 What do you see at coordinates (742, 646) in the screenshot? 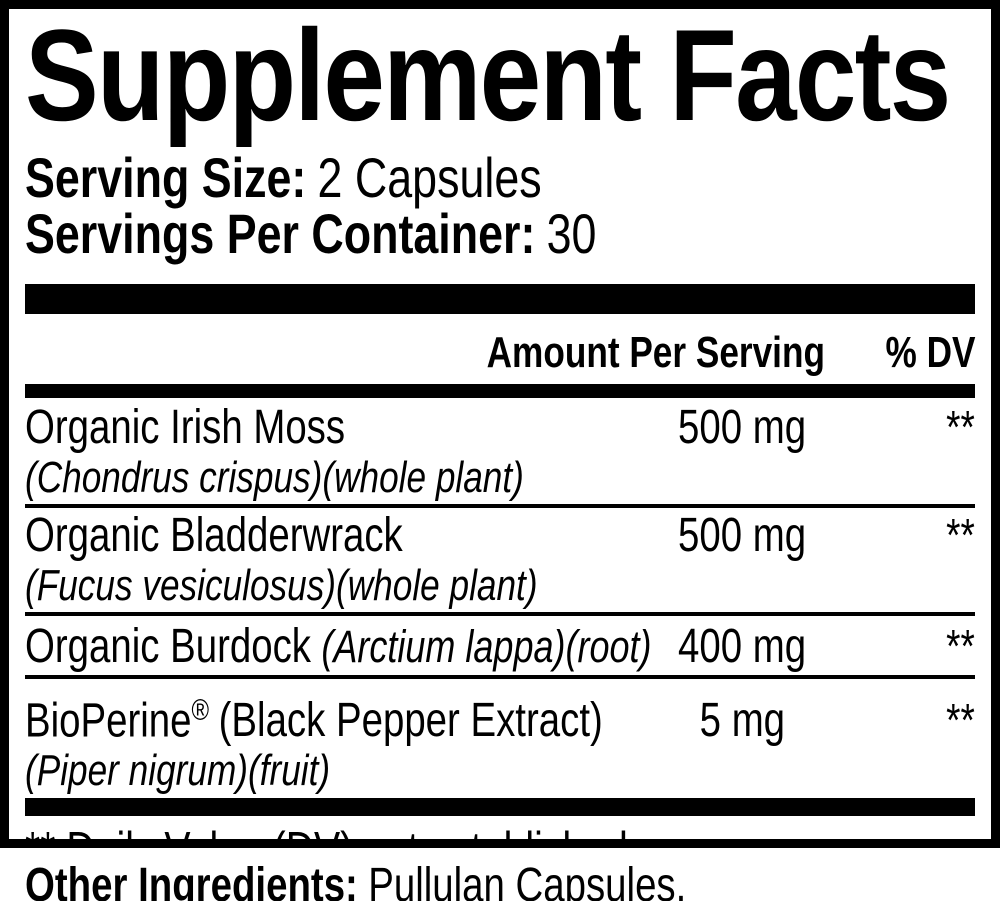
I see `ingredient-amount: 400 mg` at bounding box center [742, 646].